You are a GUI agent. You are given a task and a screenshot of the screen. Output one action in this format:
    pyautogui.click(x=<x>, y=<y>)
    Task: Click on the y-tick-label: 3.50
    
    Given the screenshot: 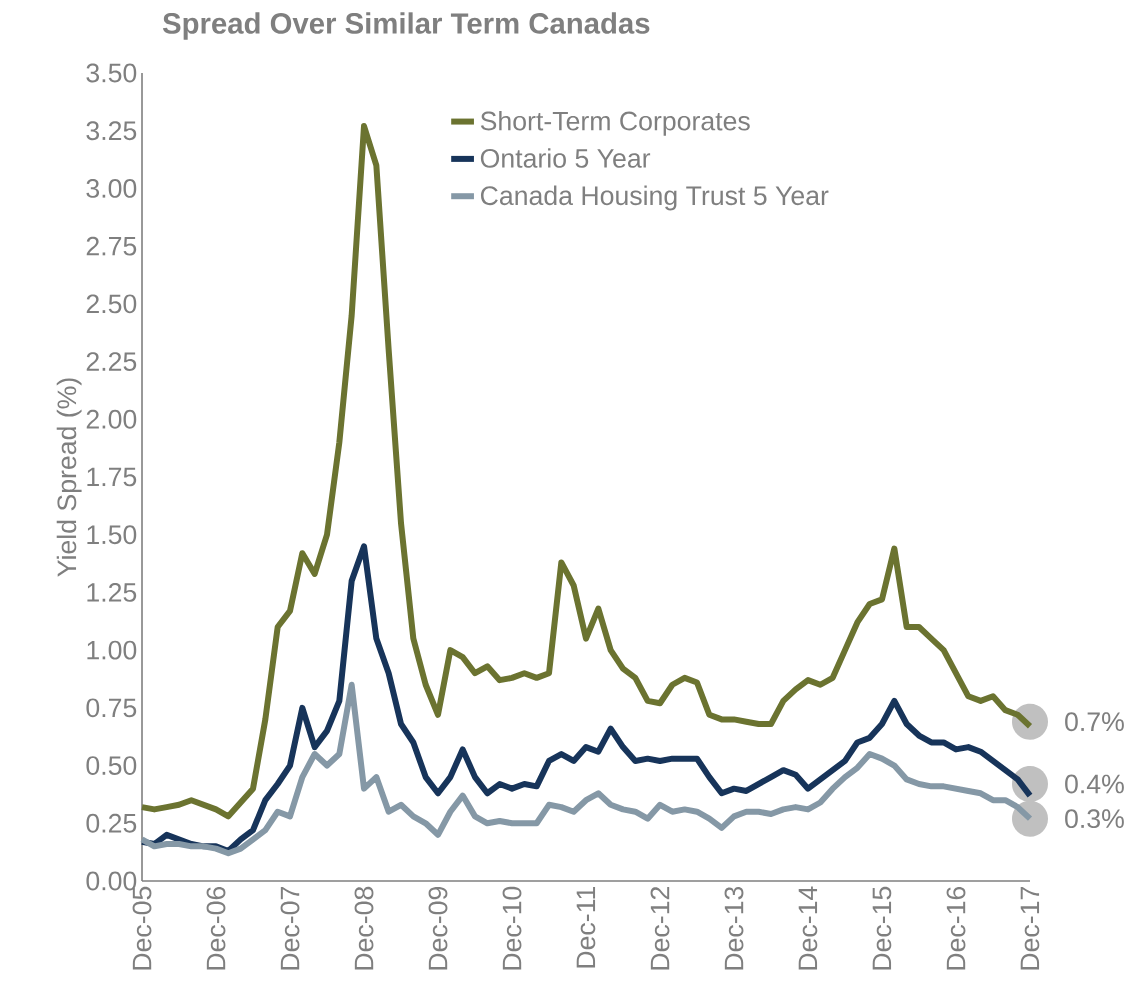 What is the action you would take?
    pyautogui.click(x=111, y=73)
    